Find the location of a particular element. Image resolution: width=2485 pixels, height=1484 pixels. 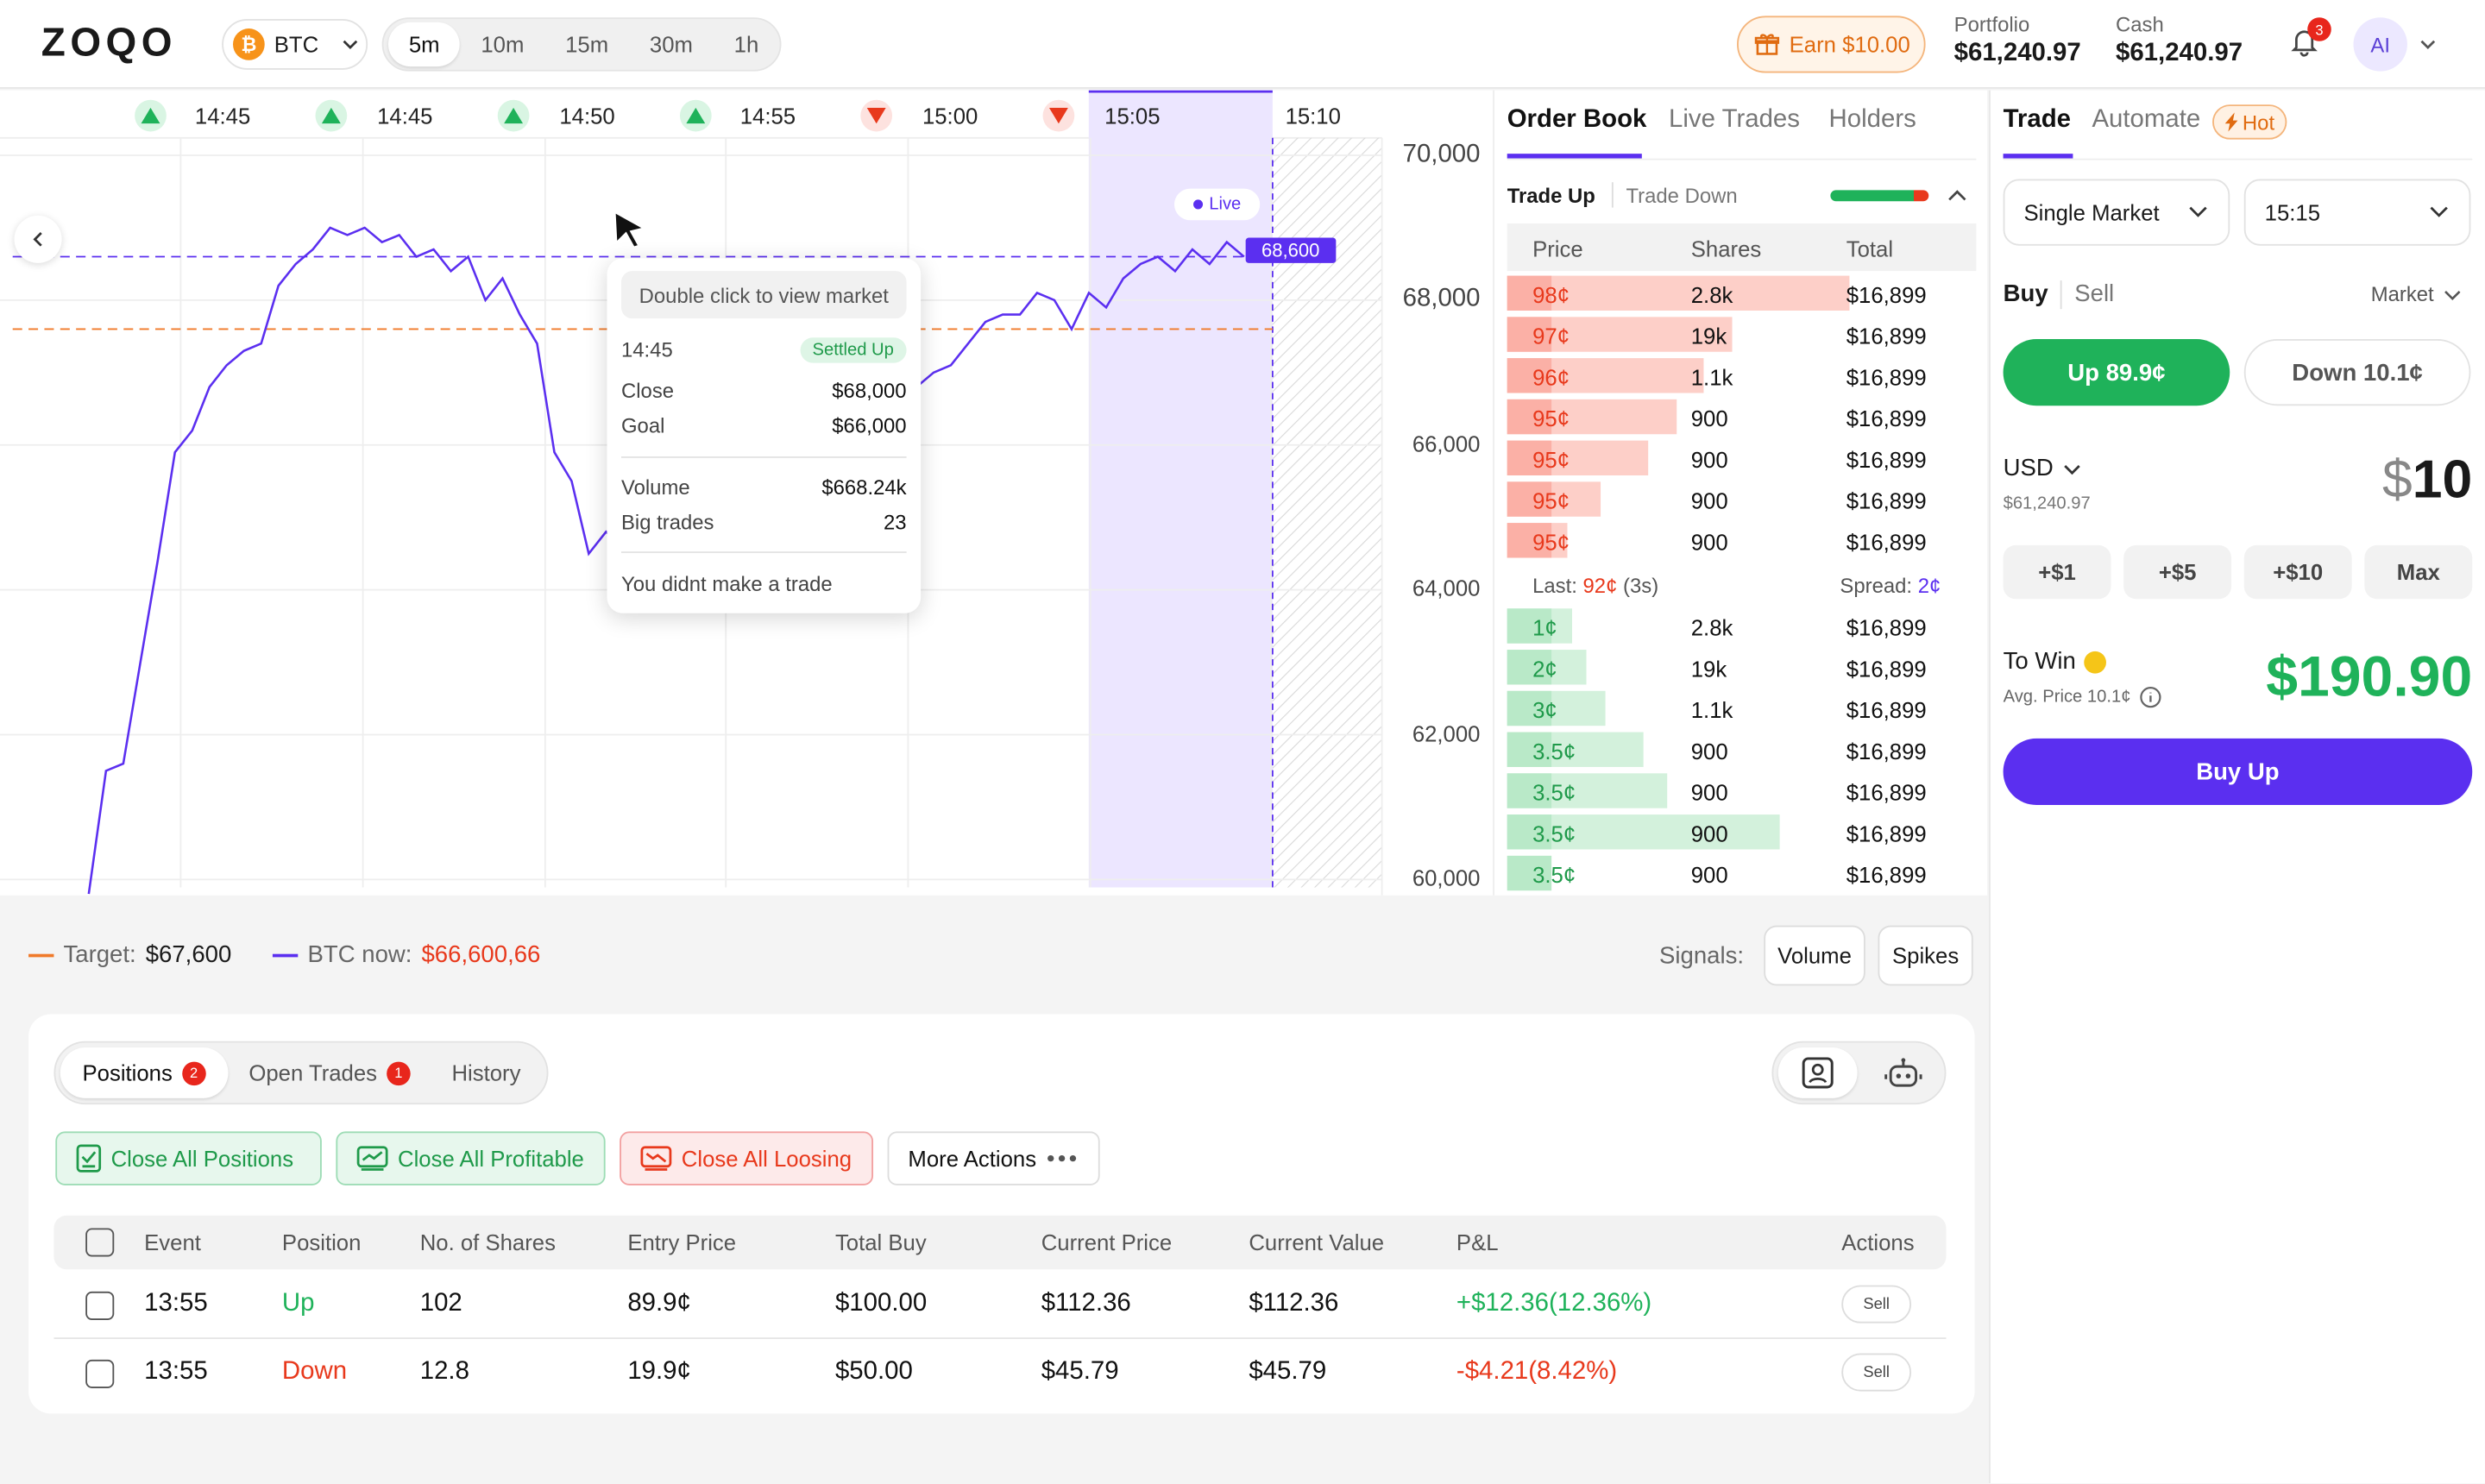

timeframe-1h: 1h is located at coordinates (746, 44).